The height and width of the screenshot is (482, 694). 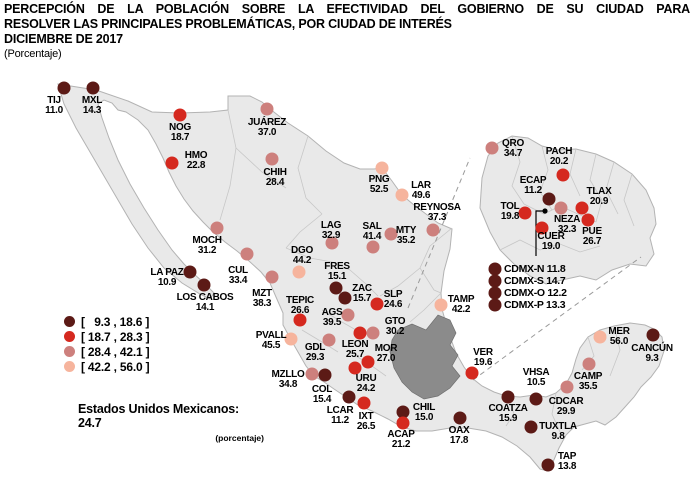 What do you see at coordinates (558, 431) in the screenshot?
I see `city-label: TUXTLA 9.8` at bounding box center [558, 431].